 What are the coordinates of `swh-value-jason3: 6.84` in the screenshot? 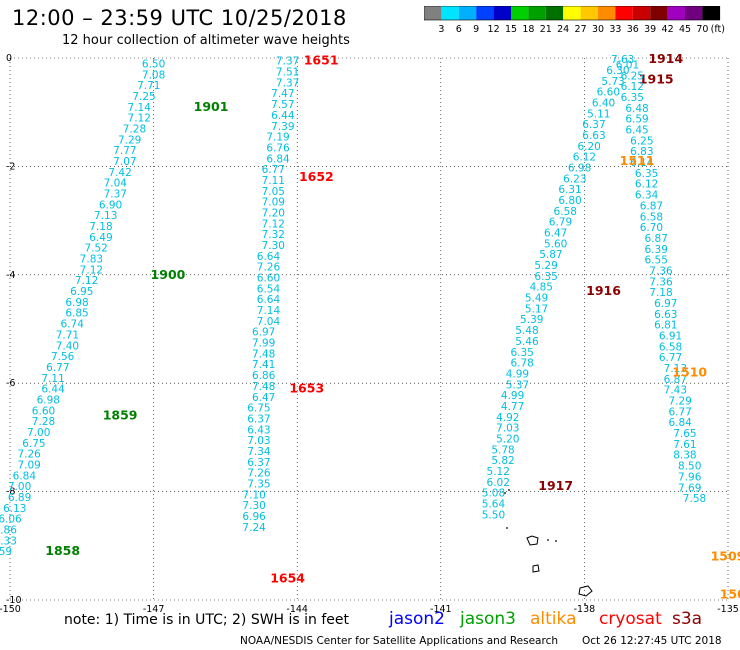 It's located at (25, 476).